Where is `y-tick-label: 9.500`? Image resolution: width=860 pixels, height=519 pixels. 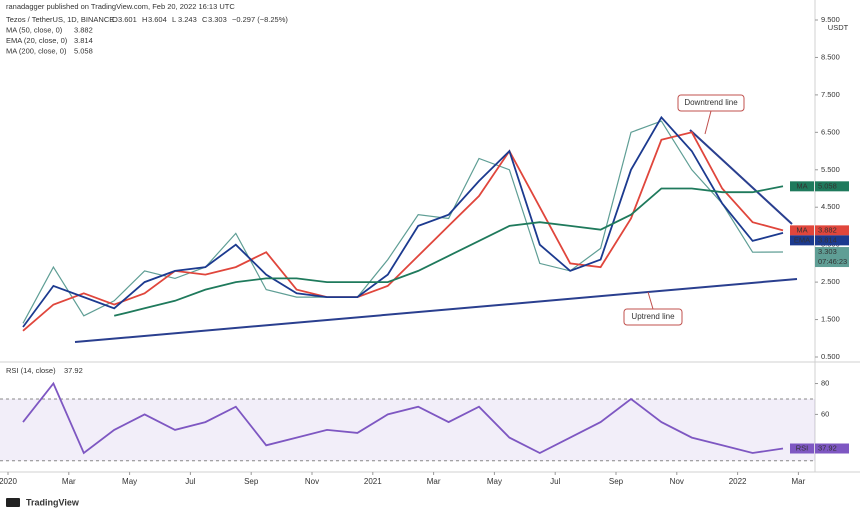 y-tick-label: 9.500 is located at coordinates (830, 19).